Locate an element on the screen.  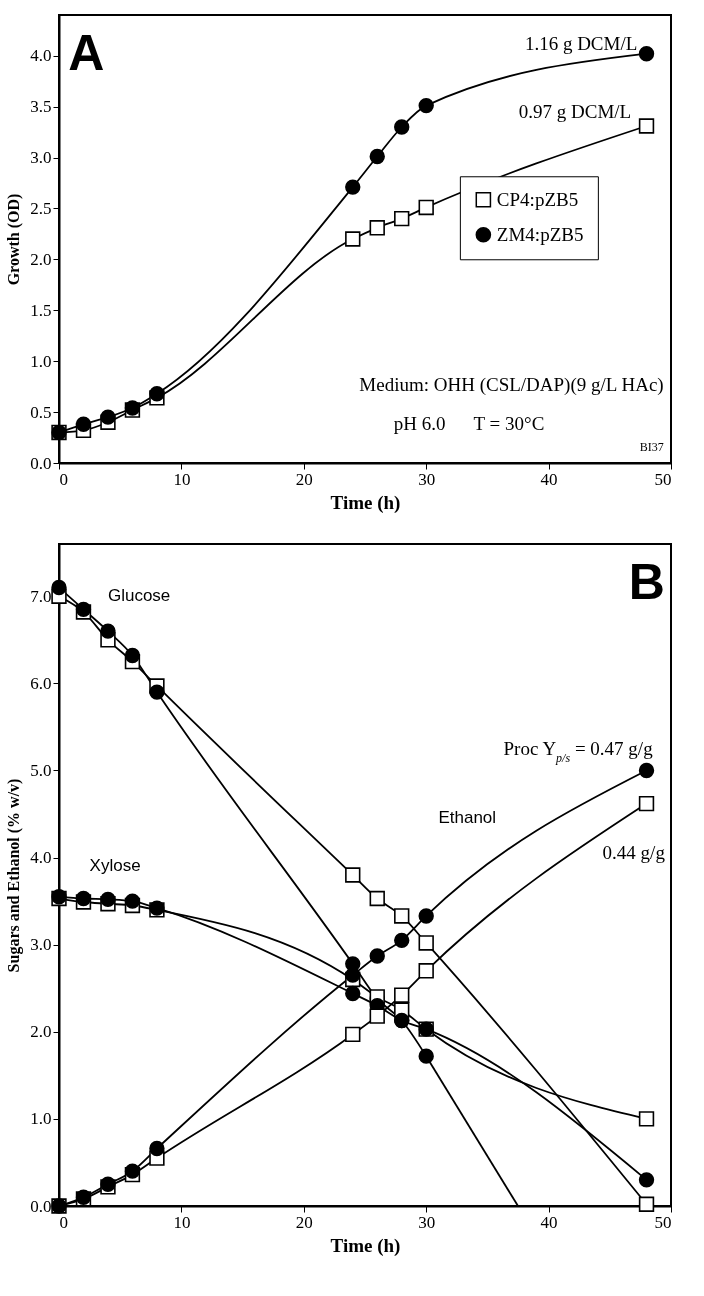
y-tick-label: 2.5 is located at coordinates (41, 208).